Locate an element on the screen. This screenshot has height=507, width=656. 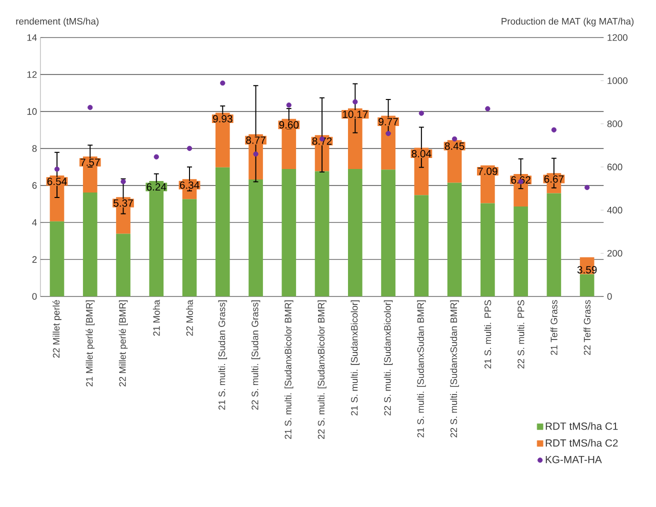
y-tick-label: 14 is located at coordinates (32, 37).